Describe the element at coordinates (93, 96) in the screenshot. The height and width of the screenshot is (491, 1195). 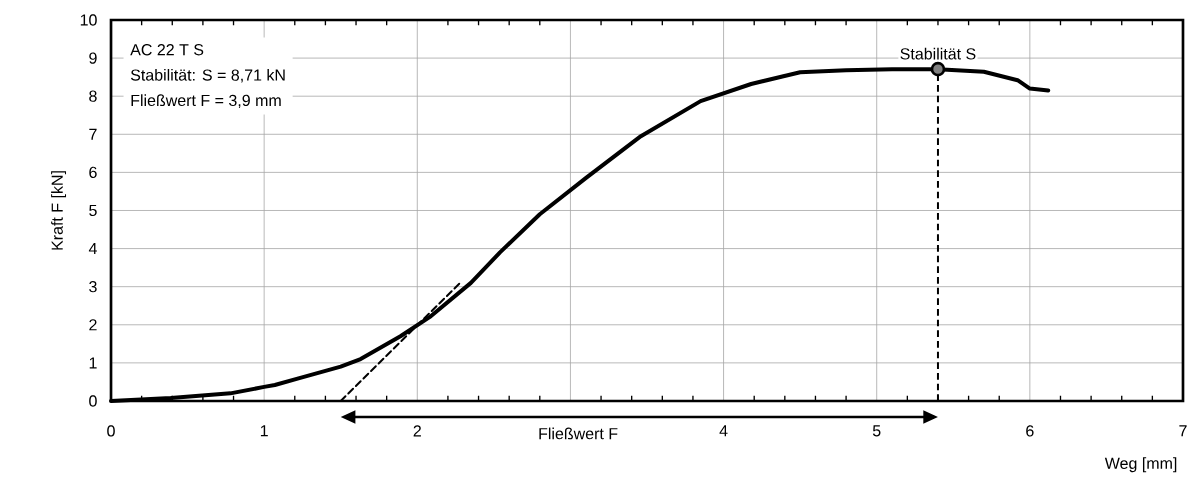
I see `y-tick-label: 8` at that location.